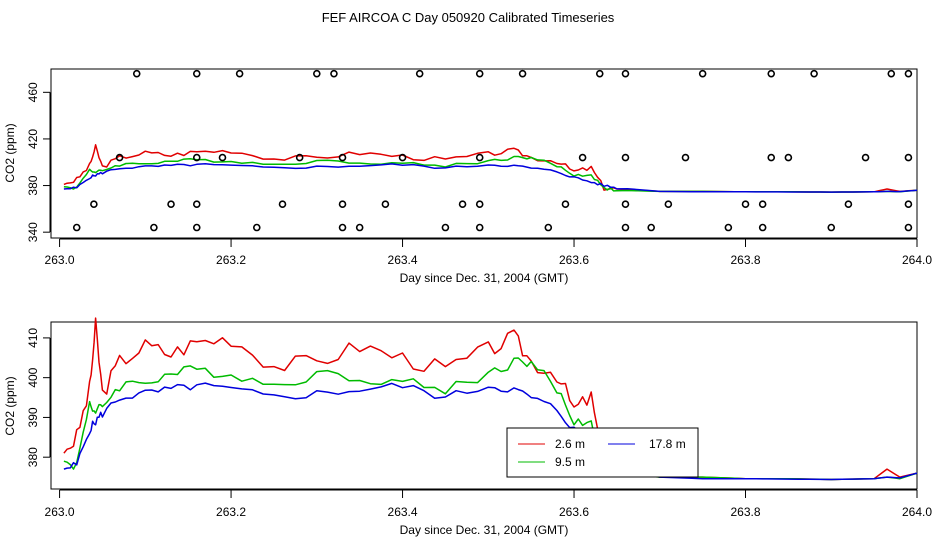  Describe the element at coordinates (490, 178) in the screenshot. I see `top-series-17-8-m` at that location.